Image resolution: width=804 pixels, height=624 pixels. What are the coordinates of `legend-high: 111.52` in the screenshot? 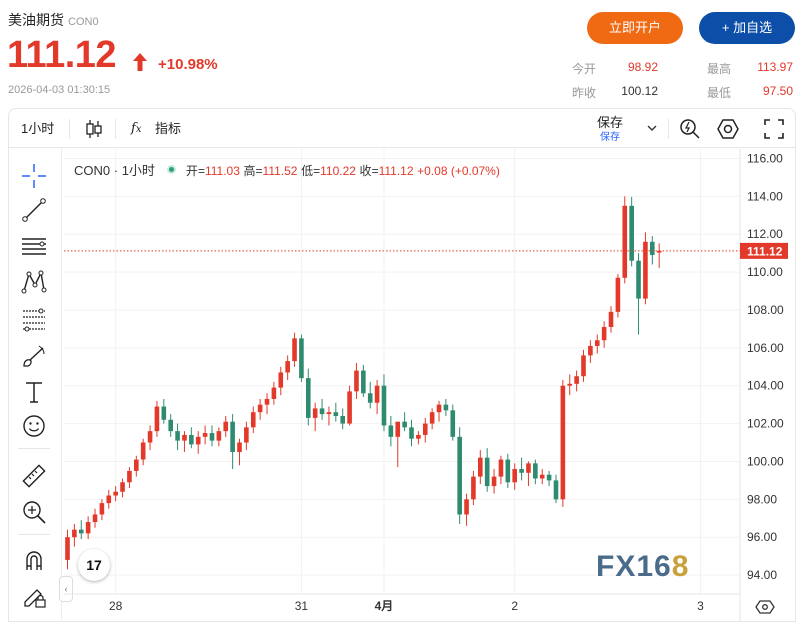 It's located at (280, 171).